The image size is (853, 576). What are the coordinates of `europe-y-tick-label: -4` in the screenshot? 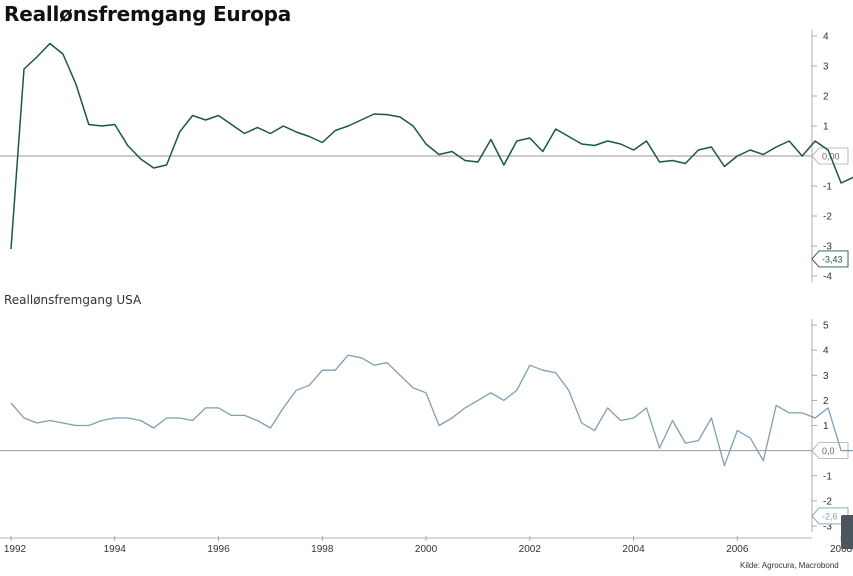 It's located at (827, 277).